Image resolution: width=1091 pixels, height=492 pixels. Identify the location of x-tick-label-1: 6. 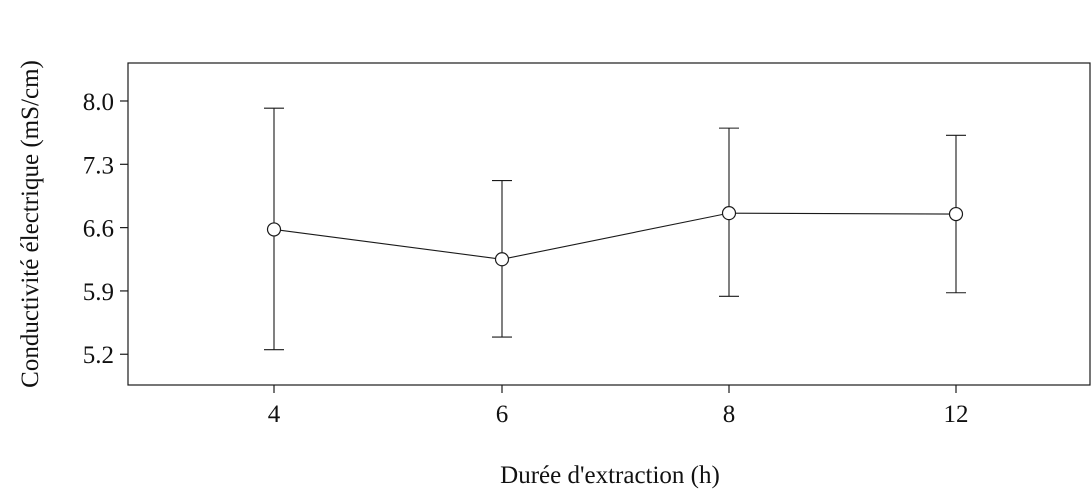
(502, 414).